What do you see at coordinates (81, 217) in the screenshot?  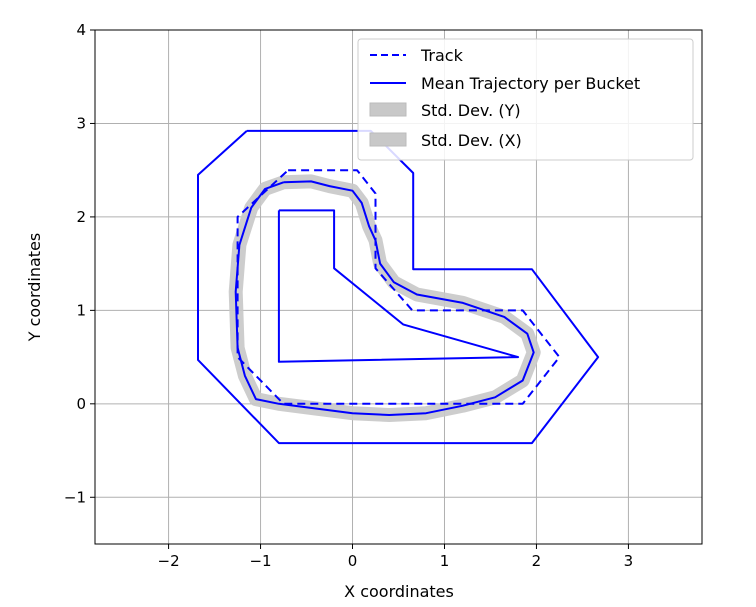 I see `y-tick-label: 2` at bounding box center [81, 217].